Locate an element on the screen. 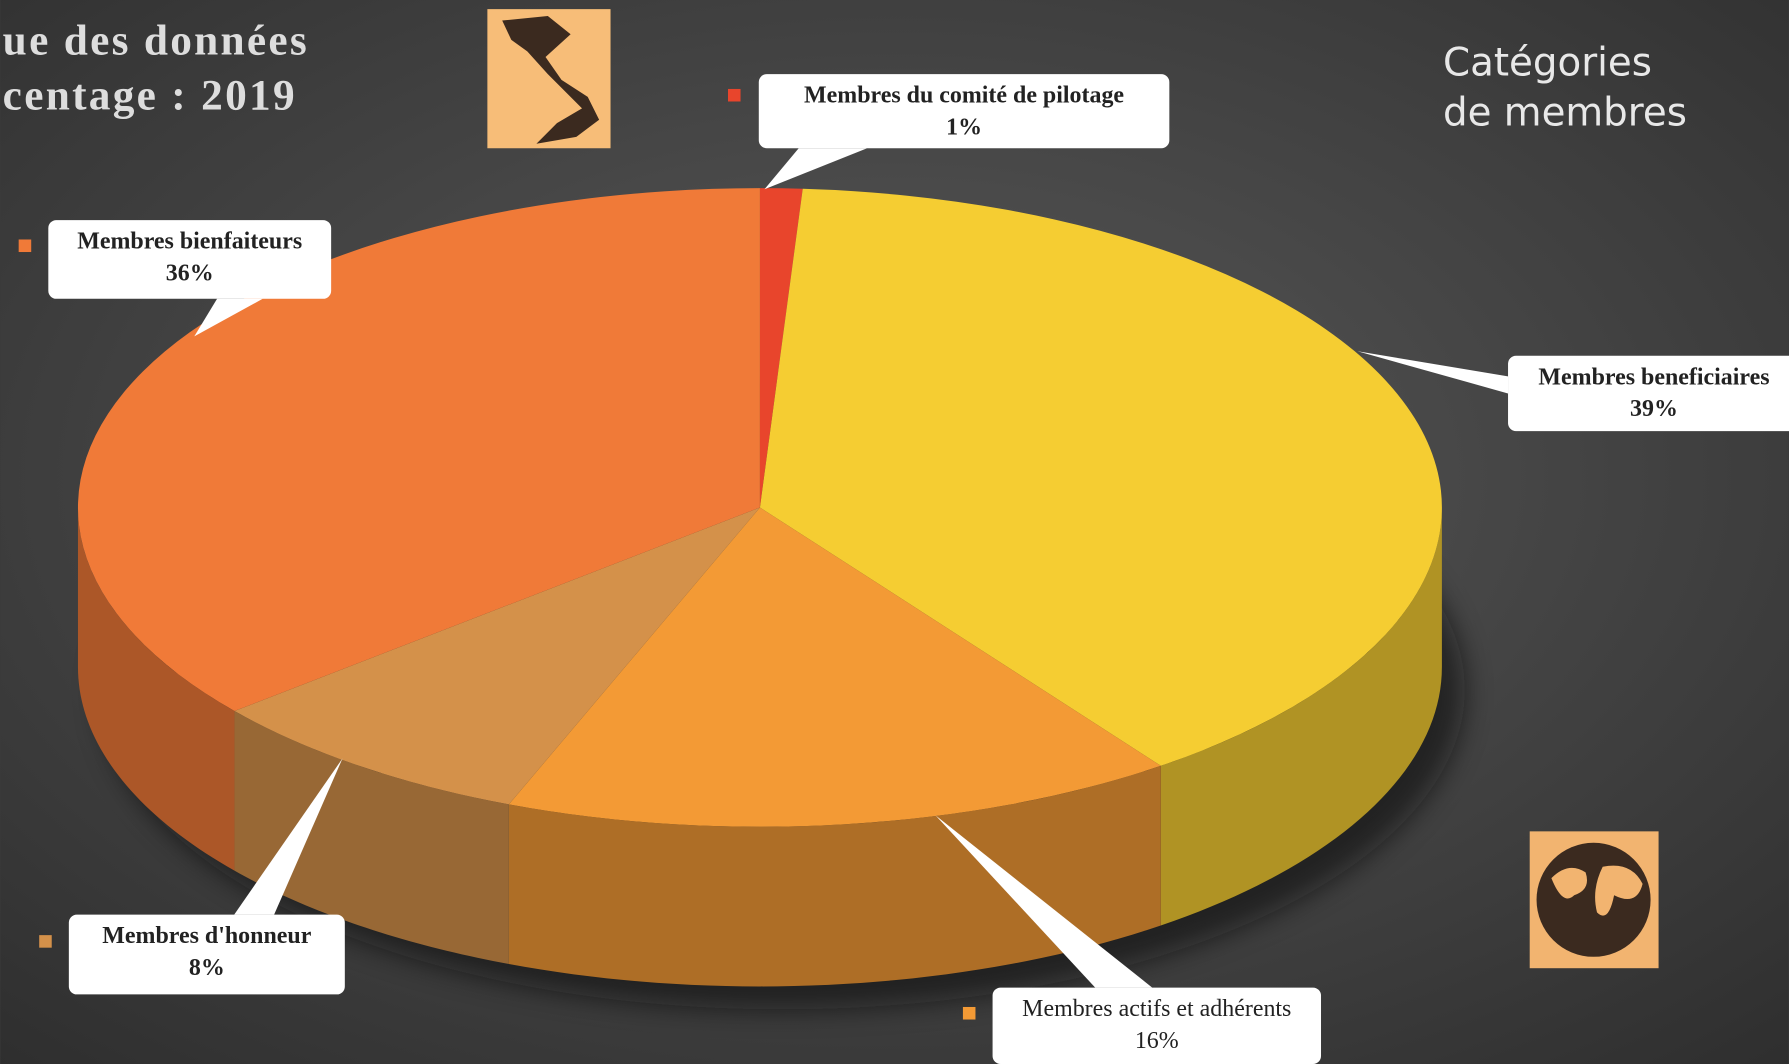 The height and width of the screenshot is (1064, 1789). data-label-value: 16% is located at coordinates (1157, 1041).